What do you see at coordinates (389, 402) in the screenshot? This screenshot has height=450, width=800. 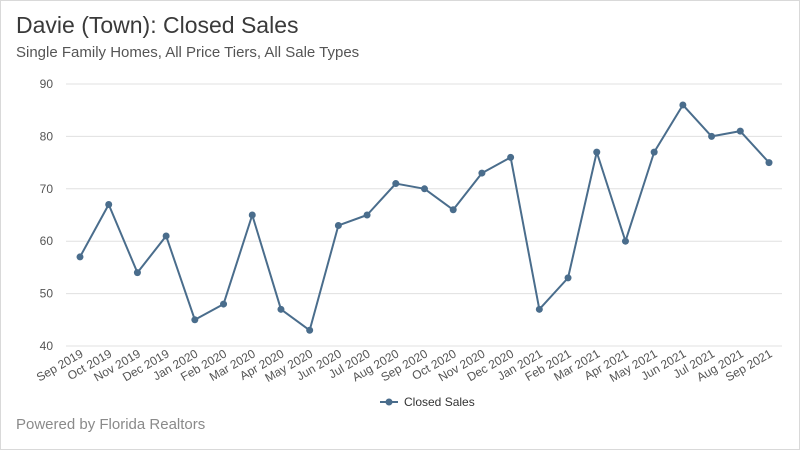 I see `legend-marker-icon` at bounding box center [389, 402].